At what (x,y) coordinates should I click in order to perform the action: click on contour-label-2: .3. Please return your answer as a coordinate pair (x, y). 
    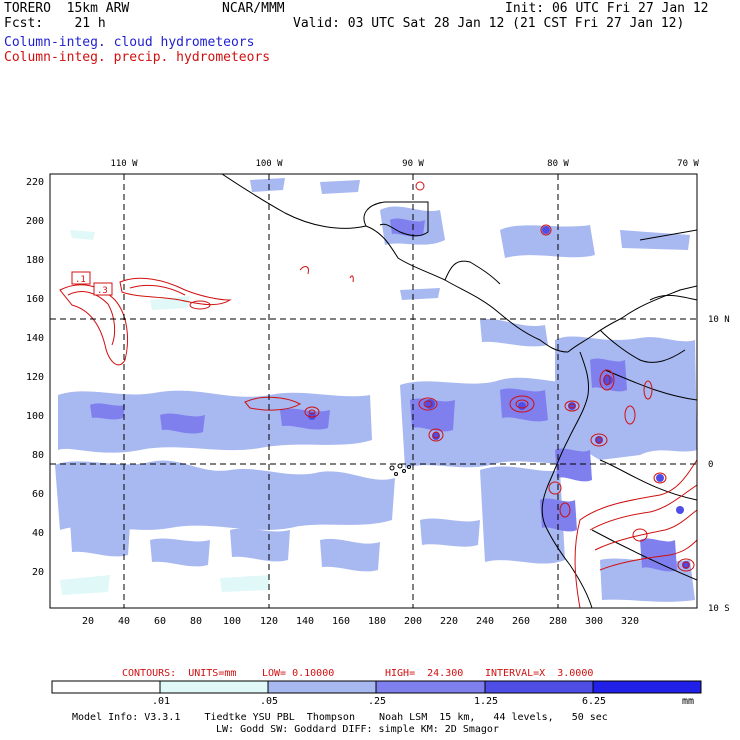
    Looking at the image, I should click on (102, 291).